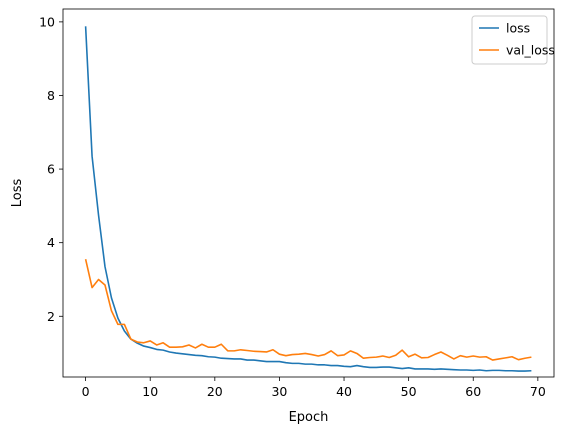 Image resolution: width=563 pixels, height=432 pixels. What do you see at coordinates (530, 50) in the screenshot?
I see `legend-label-val-loss: val_loss` at bounding box center [530, 50].